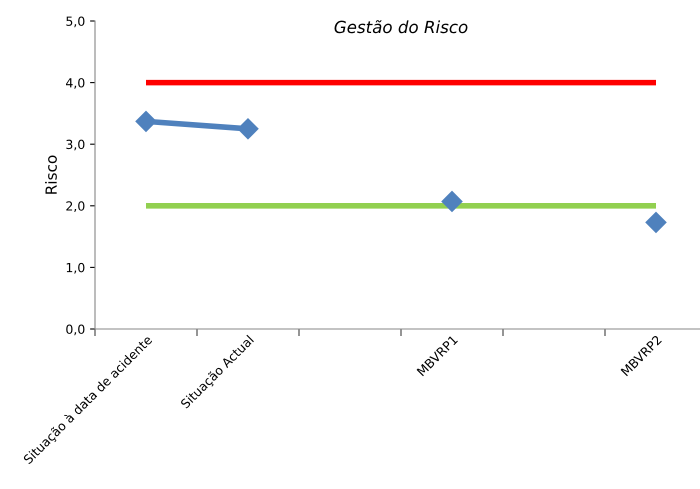 The height and width of the screenshot is (489, 700). I want to click on y-tick-label: 1,0, so click(75, 268).